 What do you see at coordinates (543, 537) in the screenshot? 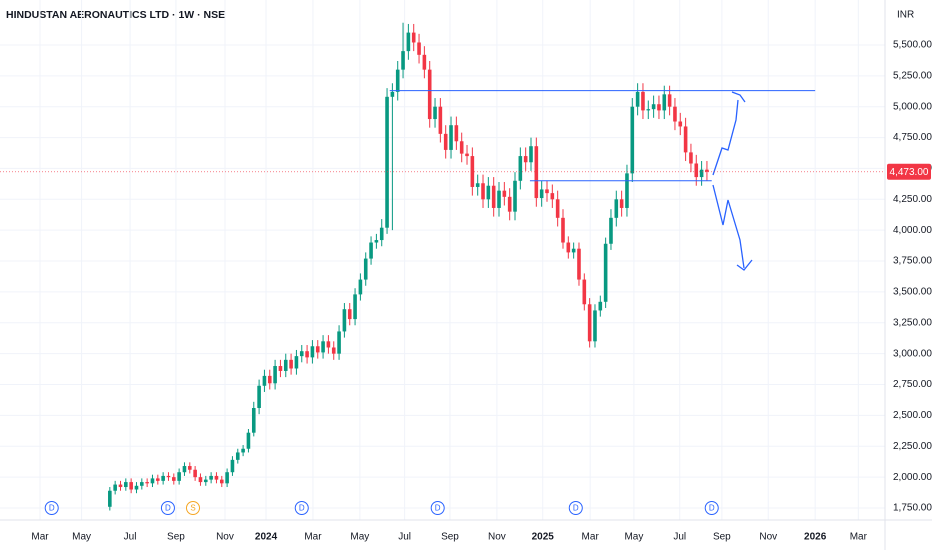
I see `x-tick-label: 2025` at bounding box center [543, 537].